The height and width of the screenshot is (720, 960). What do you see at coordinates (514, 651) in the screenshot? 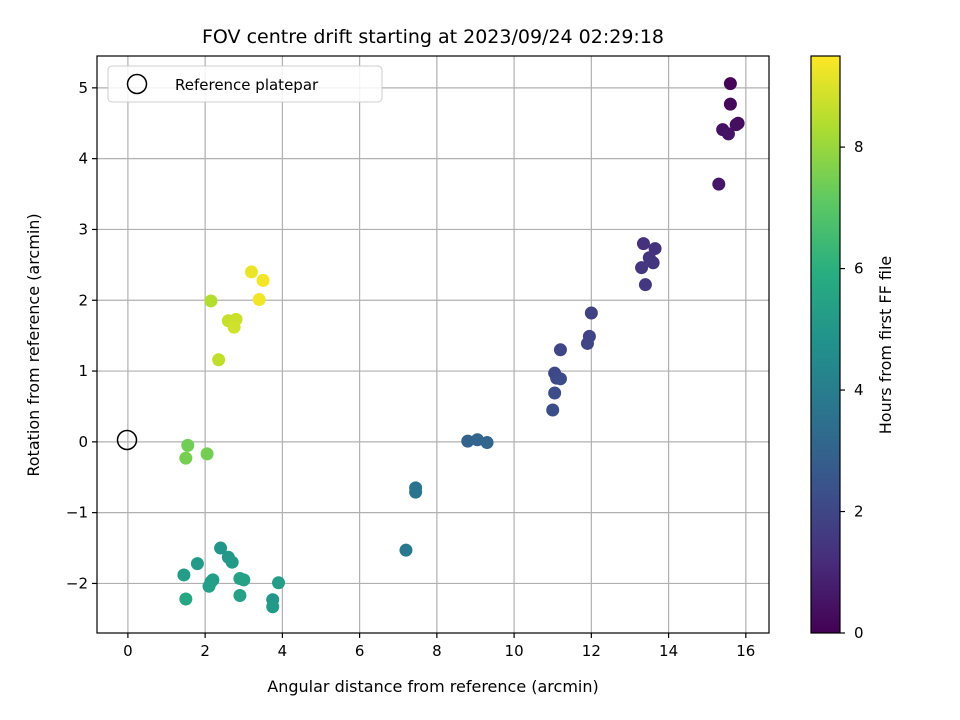
I see `x-tick-label: 10` at bounding box center [514, 651].